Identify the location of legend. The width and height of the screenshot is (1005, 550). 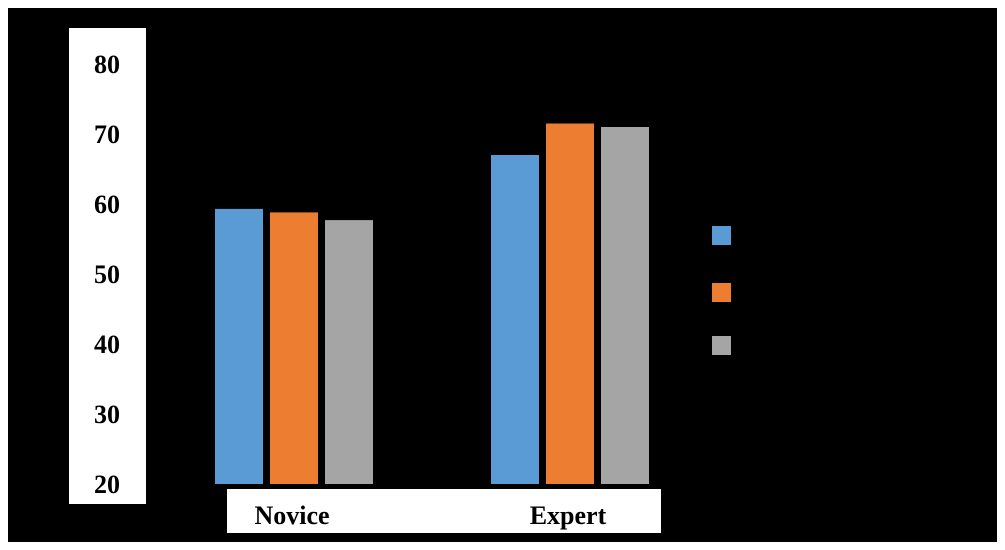
(721, 290).